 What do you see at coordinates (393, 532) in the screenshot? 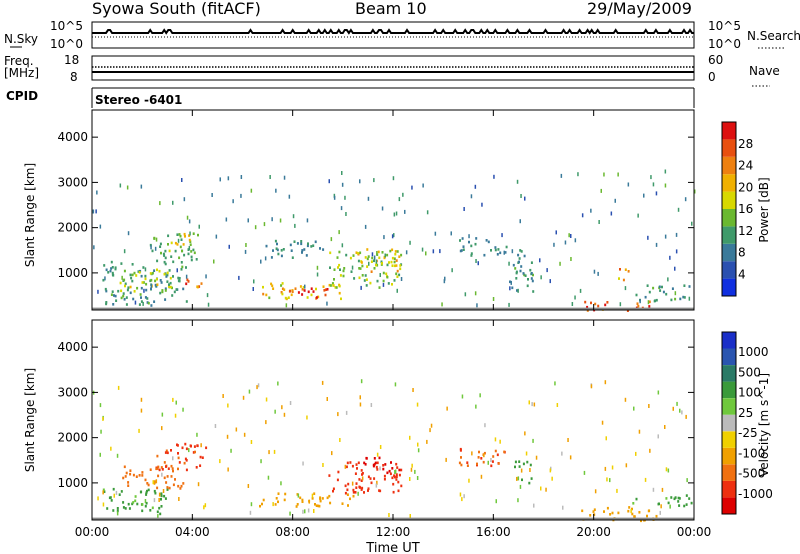
I see `x-tick-label: 12:00` at bounding box center [393, 532].